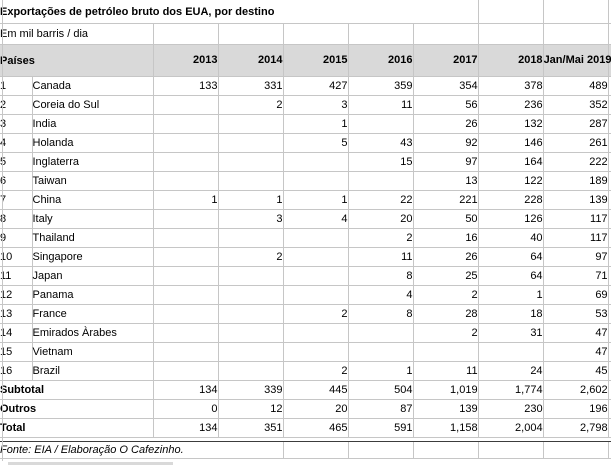  Describe the element at coordinates (510, 200) in the screenshot. I see `value-cell: 228` at that location.